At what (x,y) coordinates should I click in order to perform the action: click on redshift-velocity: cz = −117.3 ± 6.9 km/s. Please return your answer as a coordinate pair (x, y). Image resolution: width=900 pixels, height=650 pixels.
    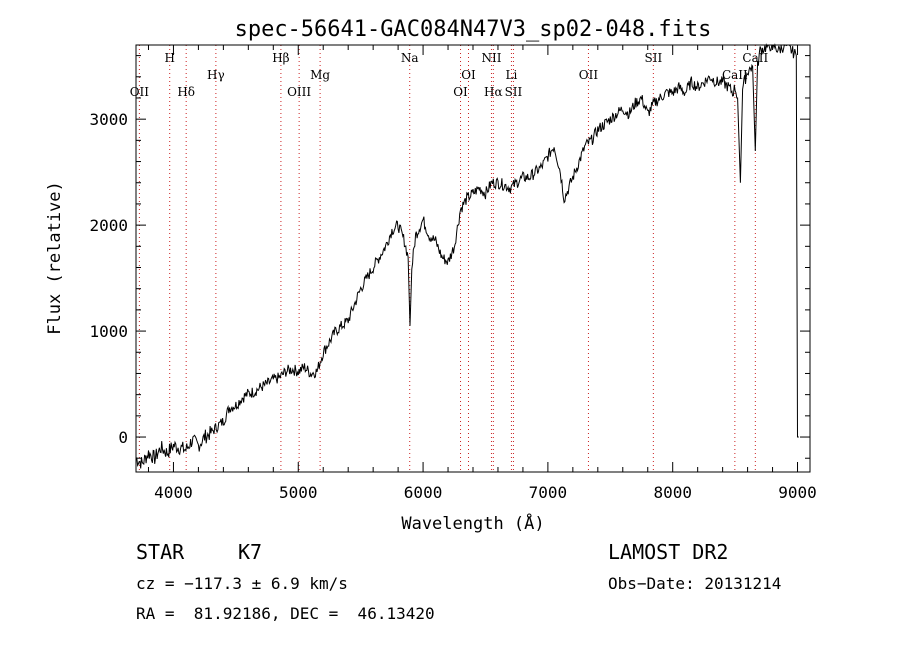
    Looking at the image, I should click on (242, 583).